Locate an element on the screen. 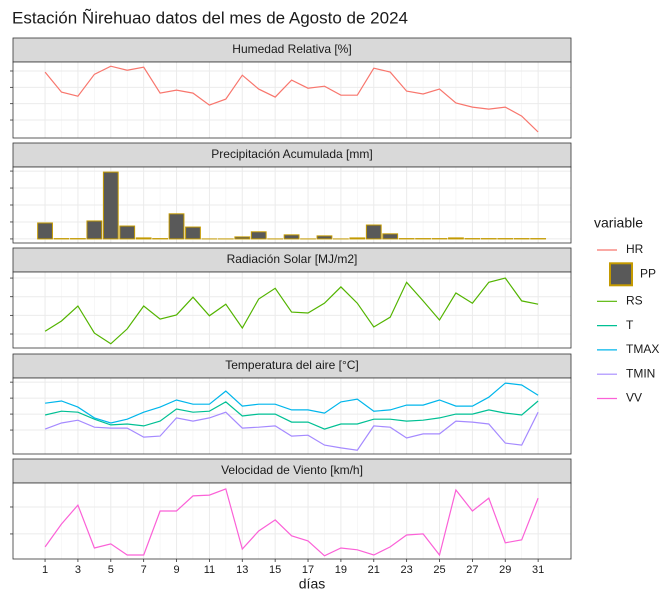 This screenshot has height=594, width=662. legend-label: RS is located at coordinates (634, 300).